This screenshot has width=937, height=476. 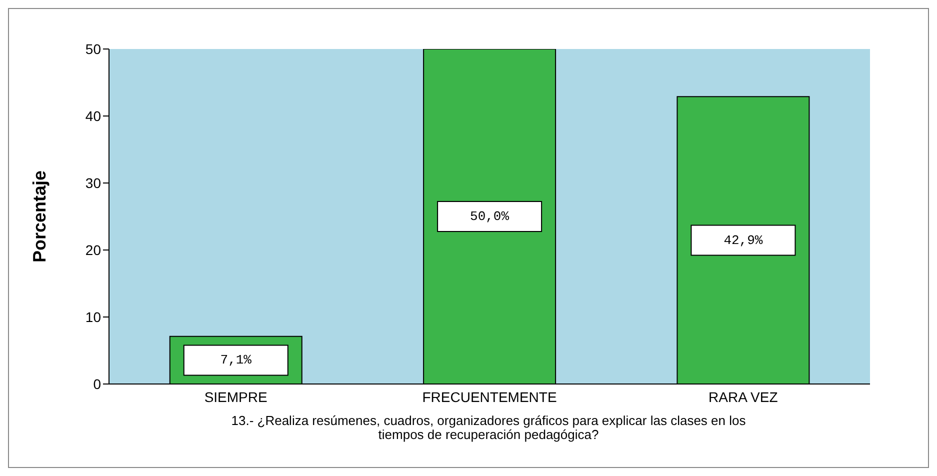 What do you see at coordinates (97, 384) in the screenshot?
I see `y-tick-label: 0` at bounding box center [97, 384].